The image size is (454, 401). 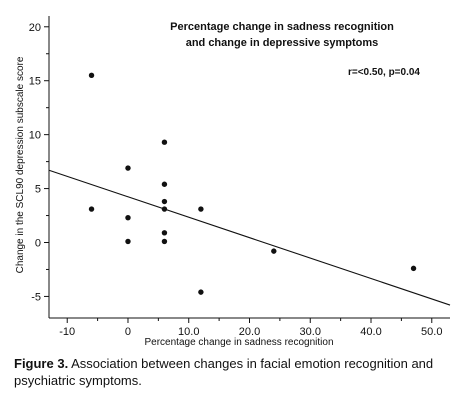 What do you see at coordinates (188, 332) in the screenshot?
I see `x-tick-label: 10.0` at bounding box center [188, 332].